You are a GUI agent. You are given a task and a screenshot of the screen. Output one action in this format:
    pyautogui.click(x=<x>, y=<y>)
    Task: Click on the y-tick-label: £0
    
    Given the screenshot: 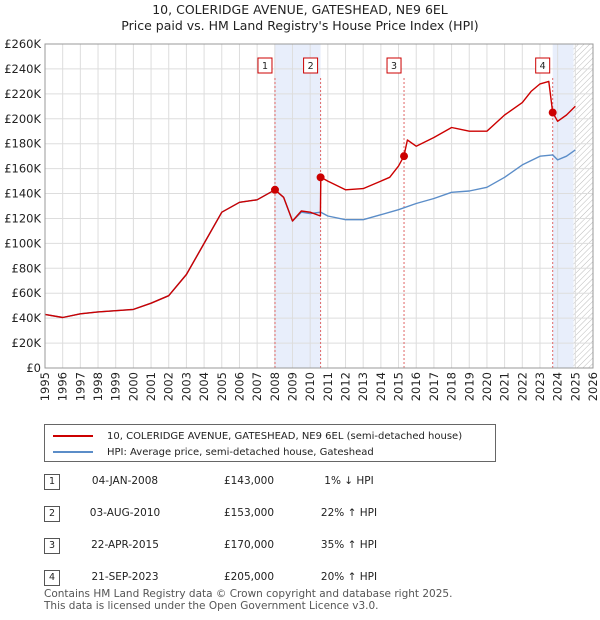 What is the action you would take?
    pyautogui.click(x=33, y=368)
    